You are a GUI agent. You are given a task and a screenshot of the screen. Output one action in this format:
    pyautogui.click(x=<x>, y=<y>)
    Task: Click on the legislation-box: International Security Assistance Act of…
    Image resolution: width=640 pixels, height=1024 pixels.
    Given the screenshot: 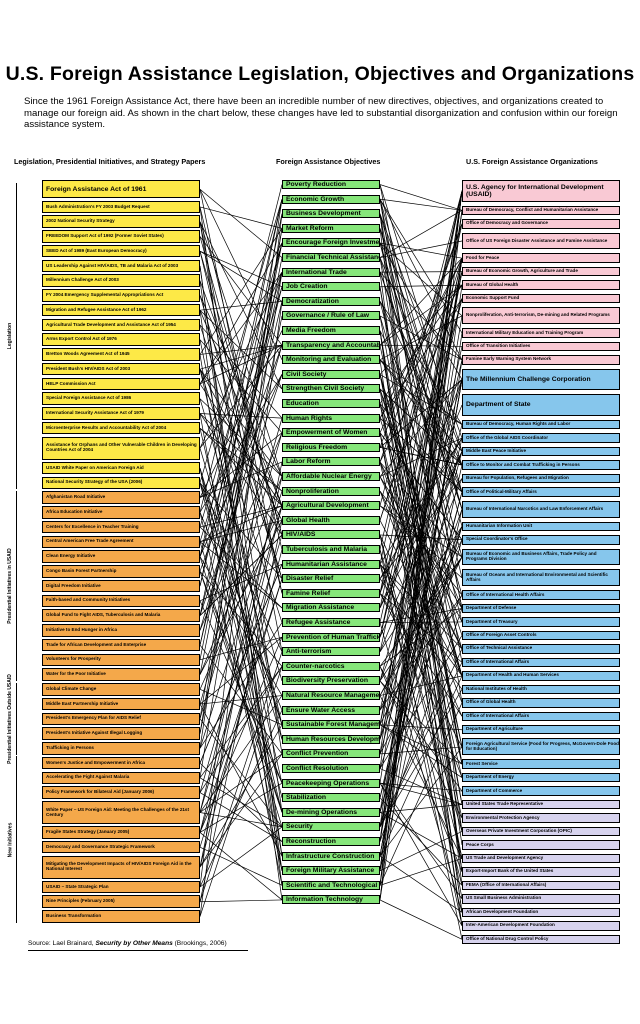 What is the action you would take?
    pyautogui.click(x=121, y=413)
    